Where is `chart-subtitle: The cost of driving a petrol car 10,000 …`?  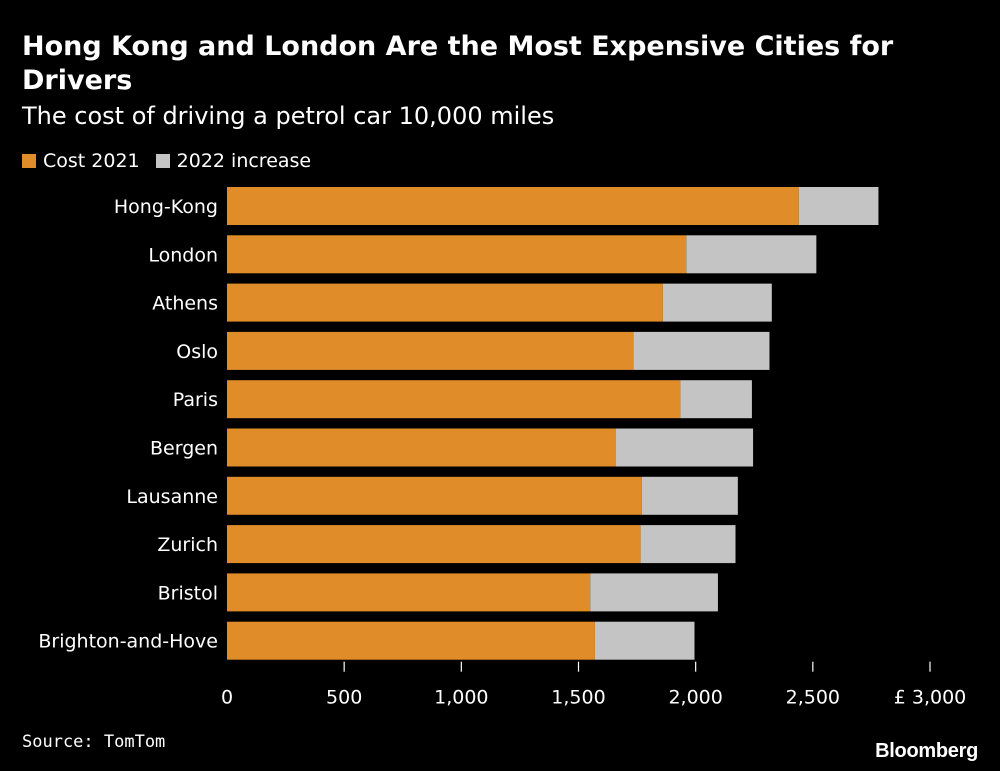
chart-subtitle: The cost of driving a petrol car 10,000 … is located at coordinates (288, 116).